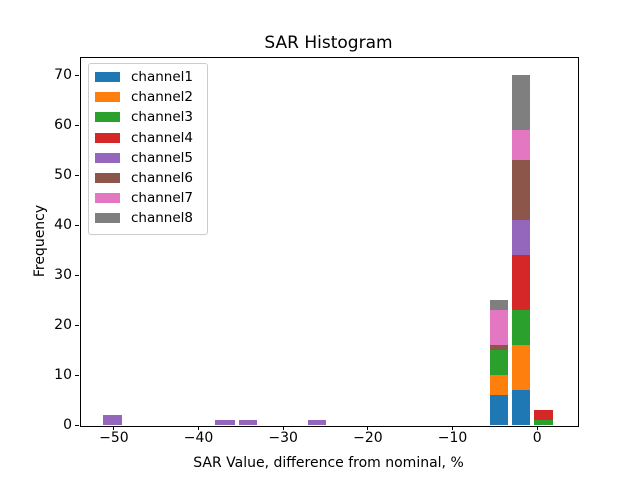 The image size is (640, 480). What do you see at coordinates (63, 375) in the screenshot?
I see `y-tick-label: 10` at bounding box center [63, 375].